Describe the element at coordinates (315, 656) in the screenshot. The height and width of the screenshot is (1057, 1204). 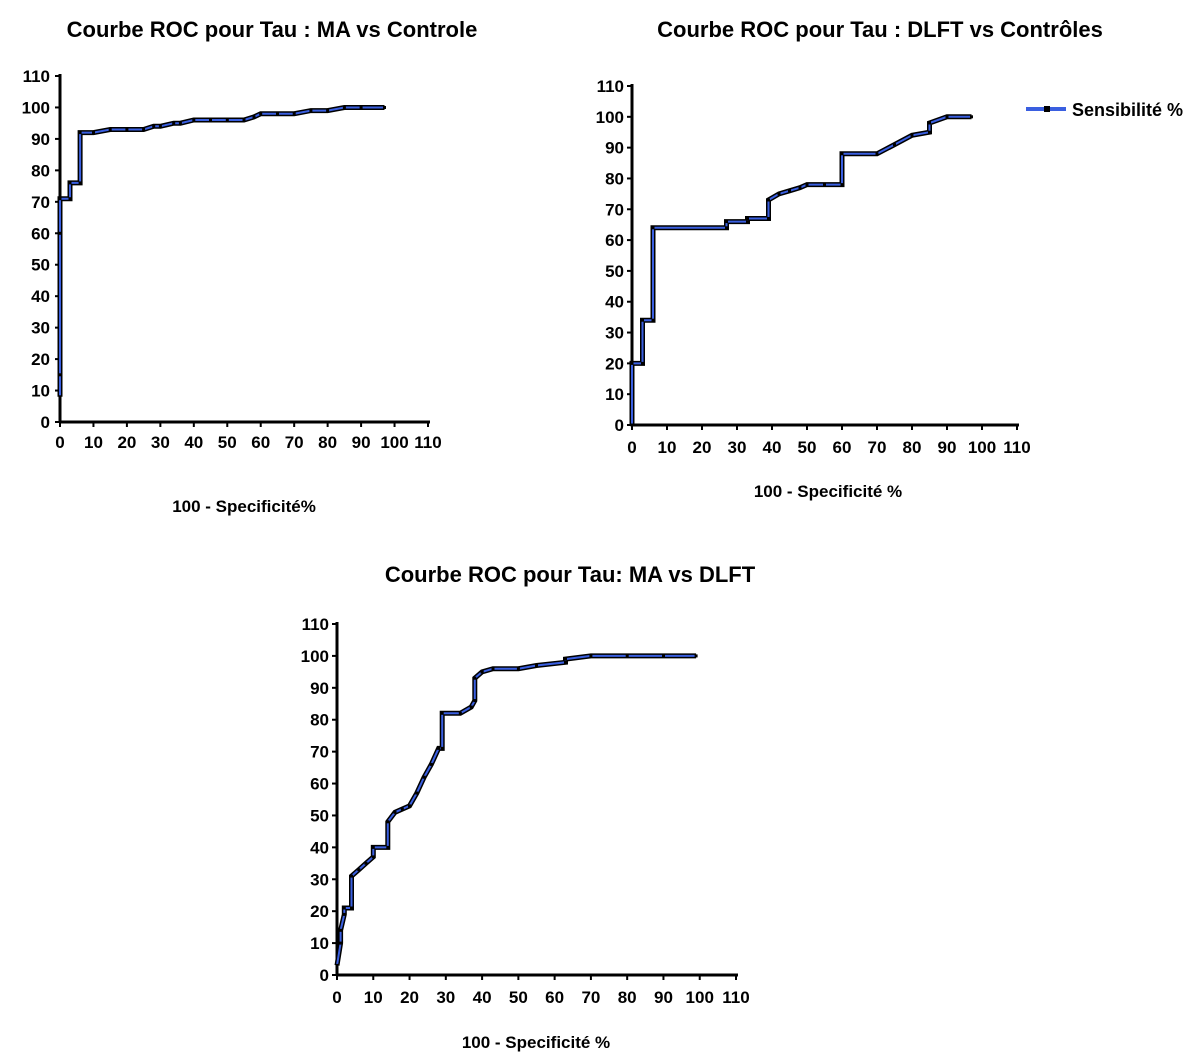
I see `y-tick-label: 100` at that location.